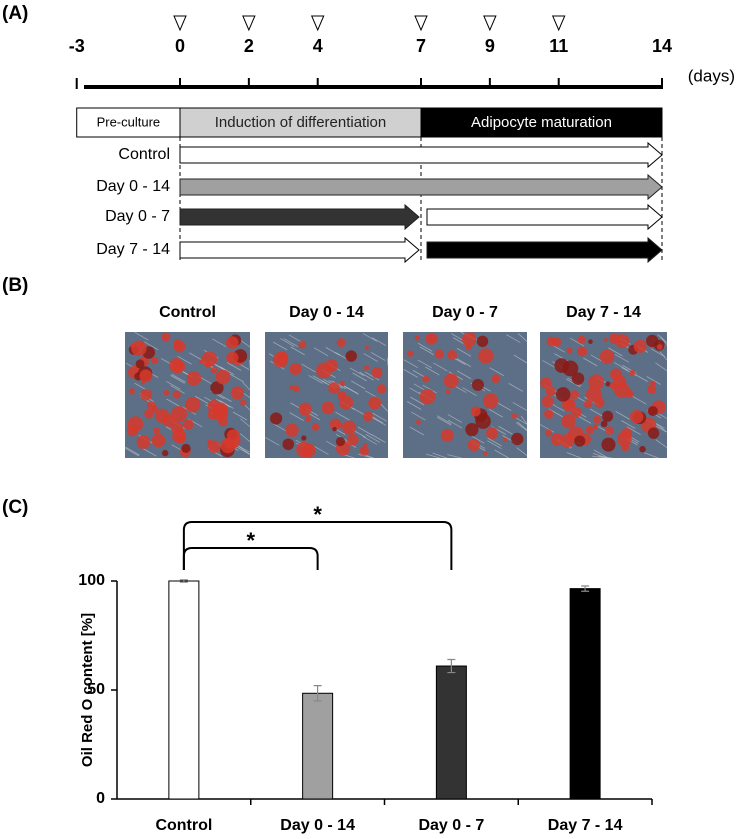 This screenshot has width=746, height=839. Describe the element at coordinates (100, 798) in the screenshot. I see `y-tick-label: 0` at that location.